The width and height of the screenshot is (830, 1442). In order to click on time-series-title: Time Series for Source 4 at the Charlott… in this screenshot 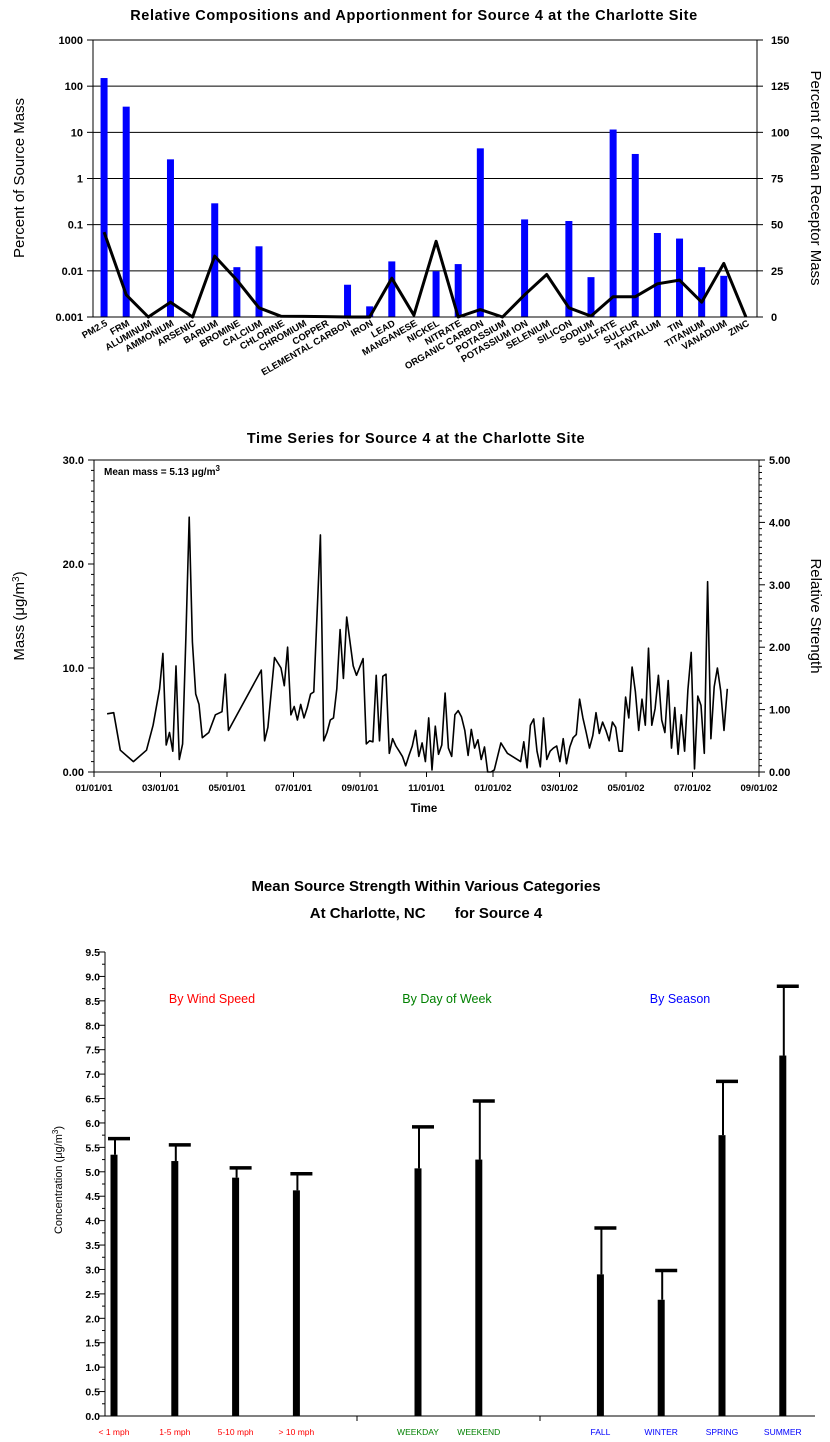, I will do `click(416, 439)`.